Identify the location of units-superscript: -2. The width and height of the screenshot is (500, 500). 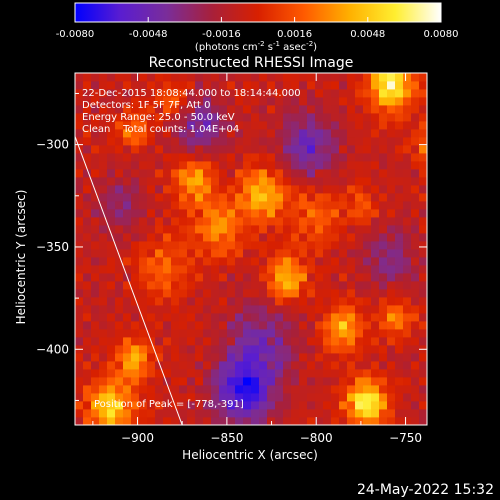
(309, 44).